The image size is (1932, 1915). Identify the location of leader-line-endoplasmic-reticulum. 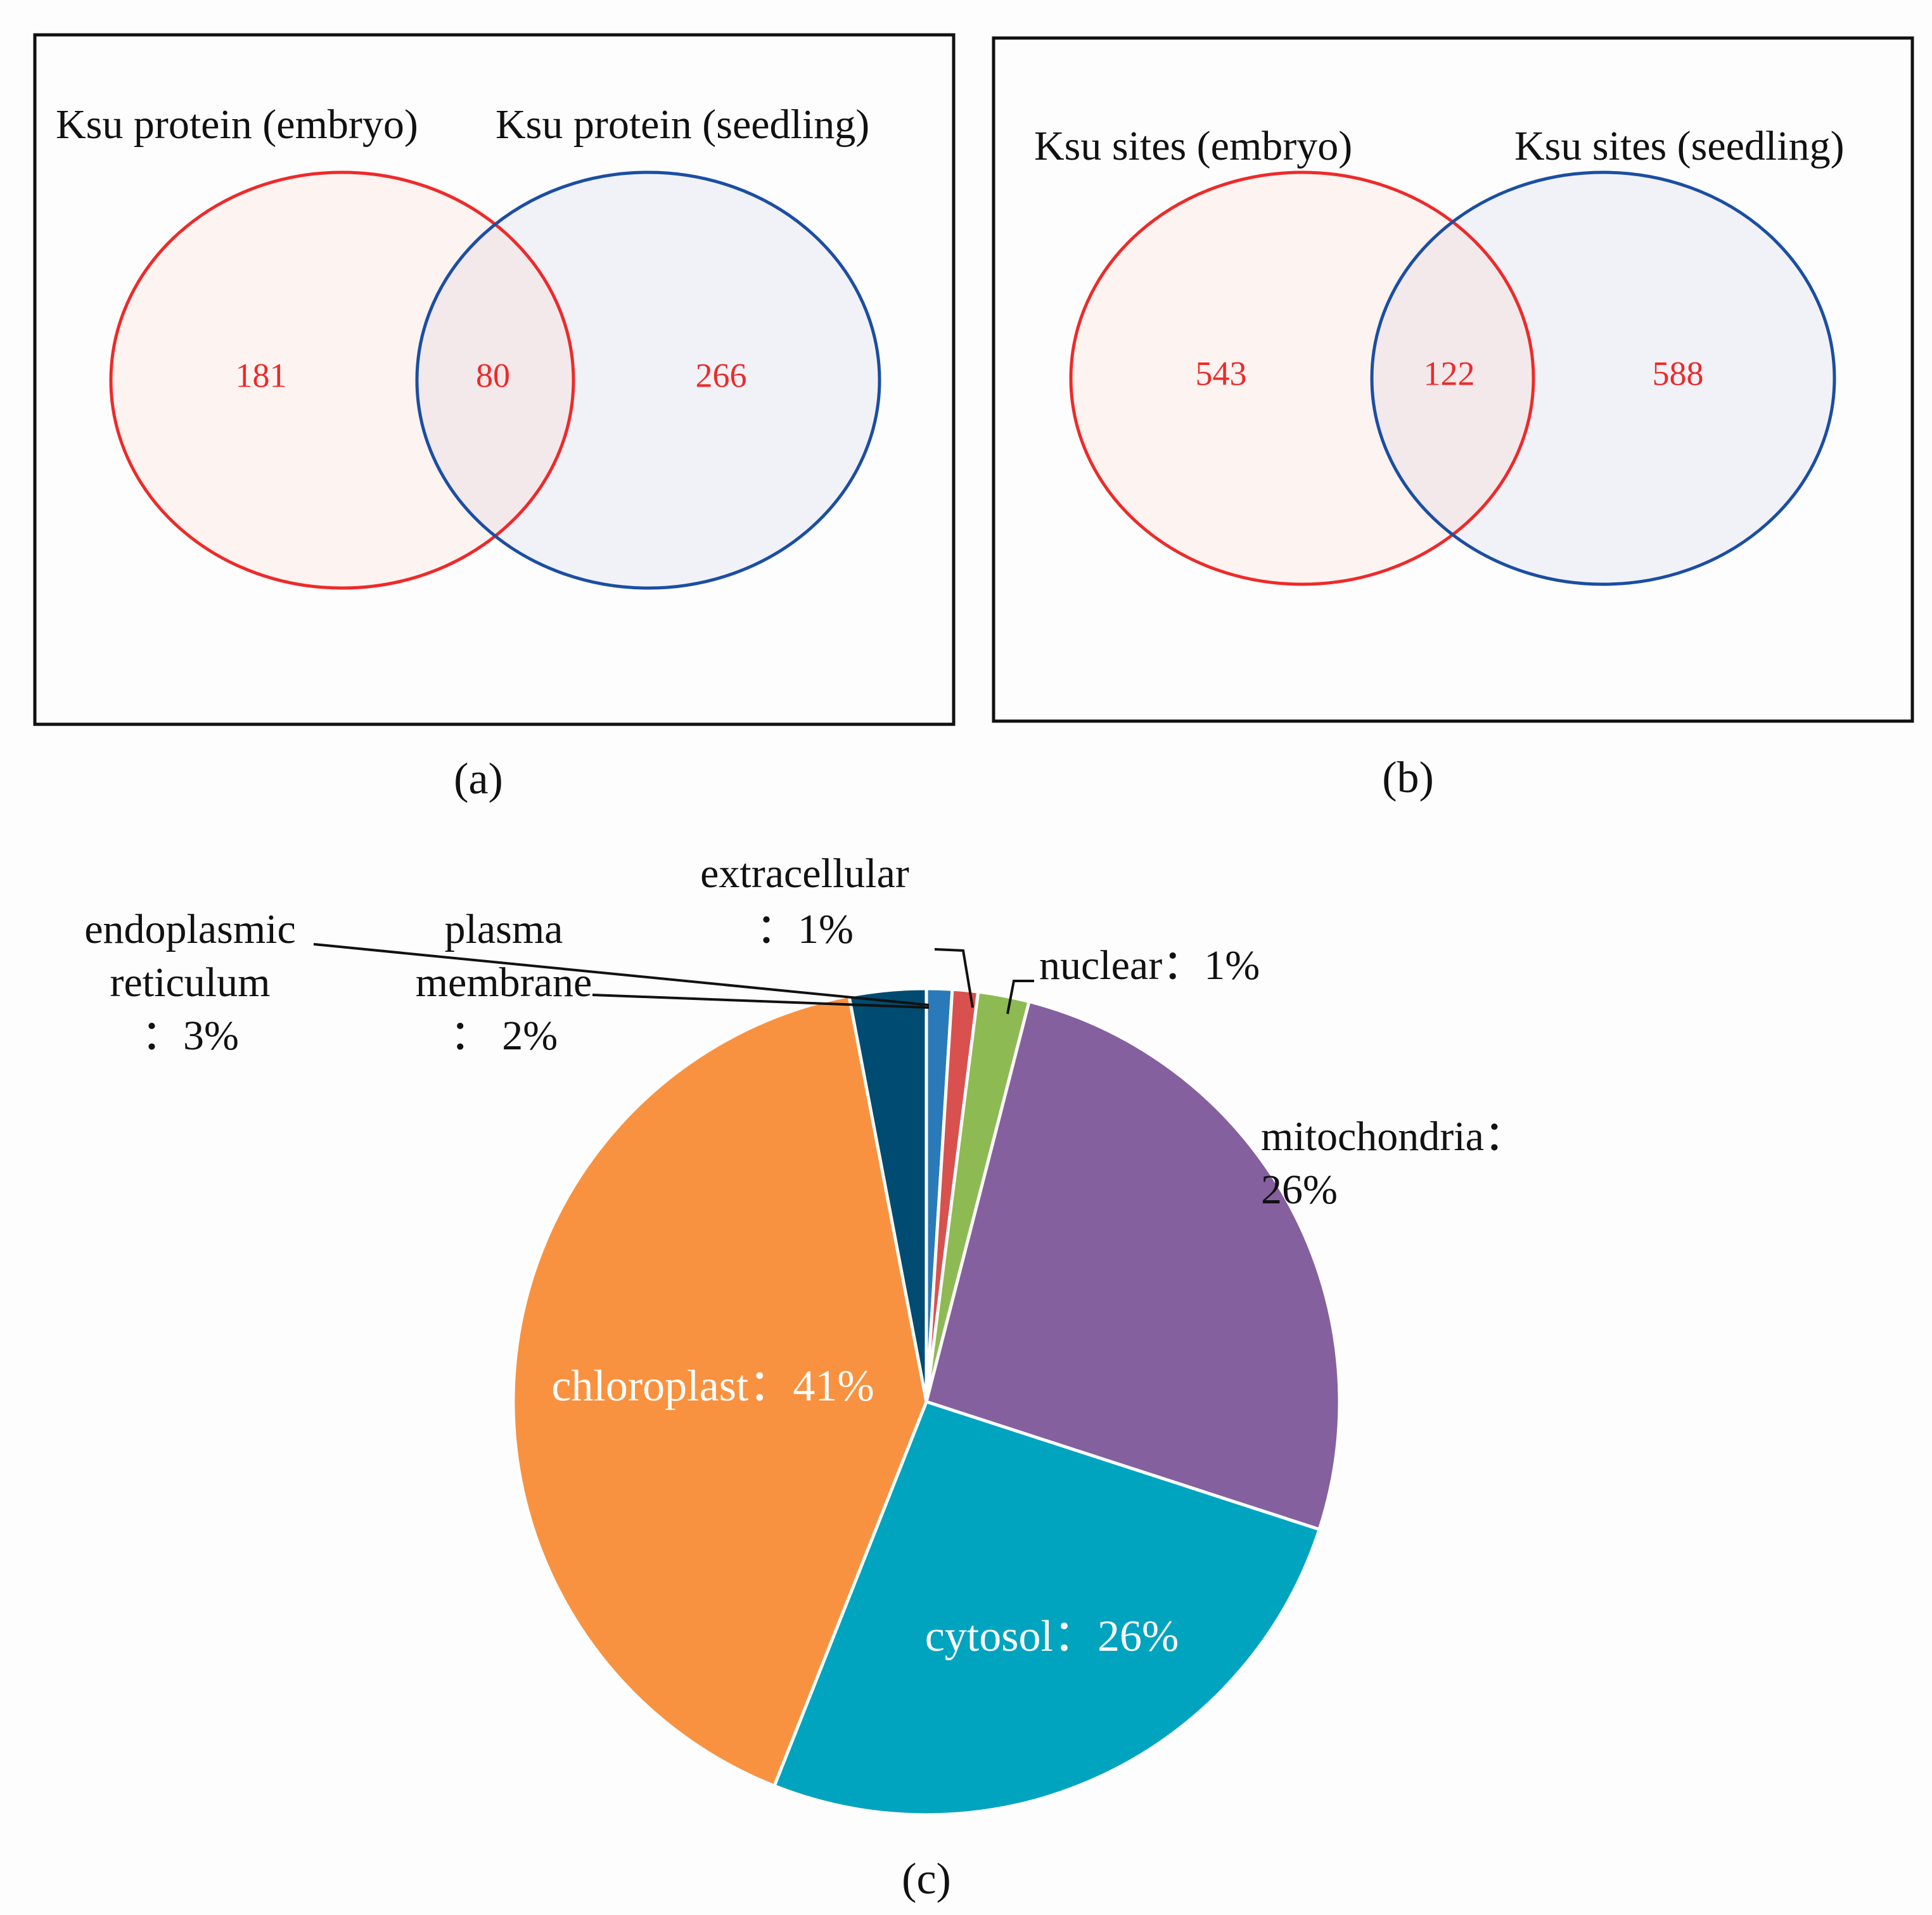
(621, 974).